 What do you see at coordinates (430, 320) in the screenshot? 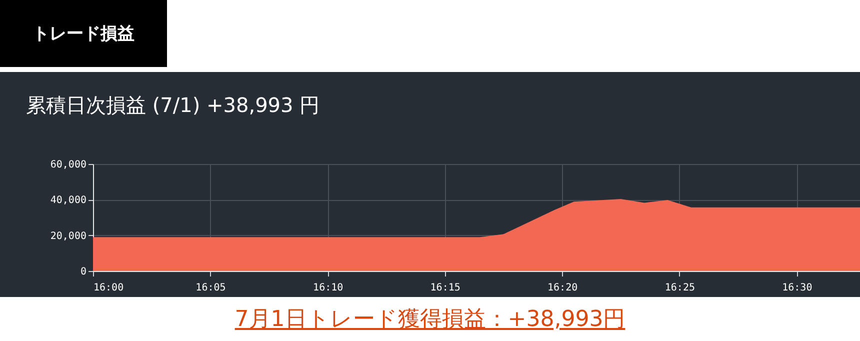
I see `text: 7月1日トレード獲得損益：+38,993円` at bounding box center [430, 320].